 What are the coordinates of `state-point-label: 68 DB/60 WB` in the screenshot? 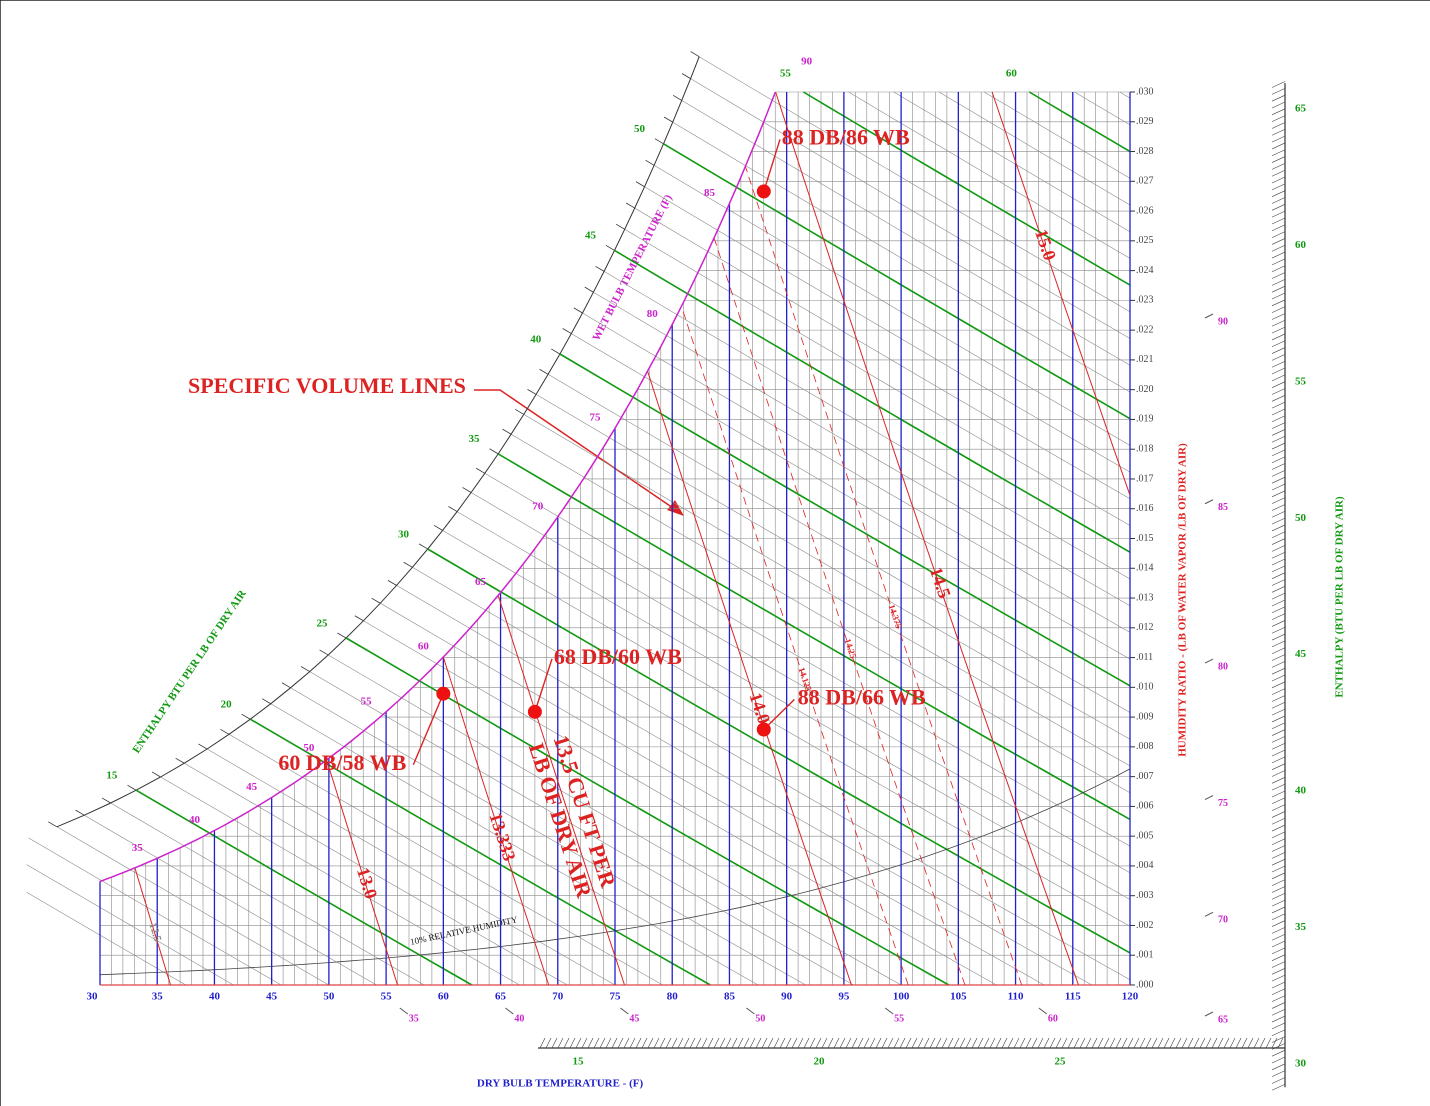 It's located at (618, 656).